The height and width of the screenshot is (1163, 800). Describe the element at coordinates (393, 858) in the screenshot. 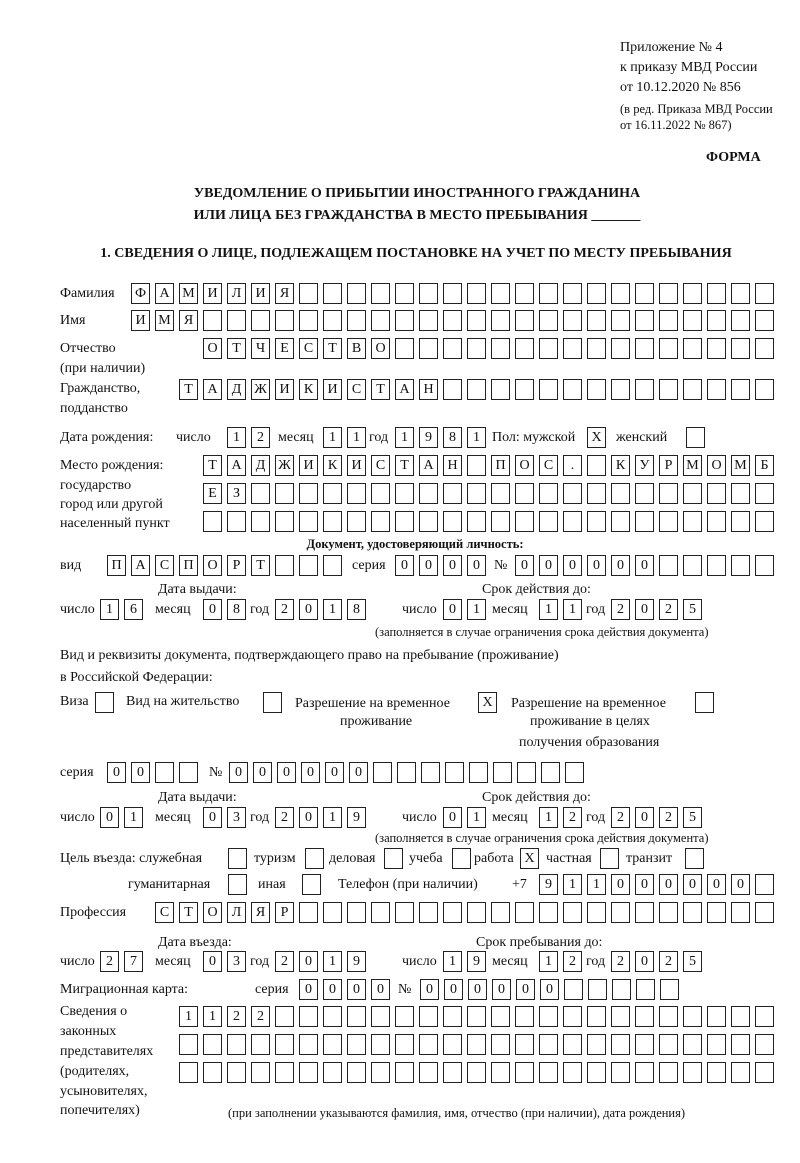

I see `p-business-cell` at that location.